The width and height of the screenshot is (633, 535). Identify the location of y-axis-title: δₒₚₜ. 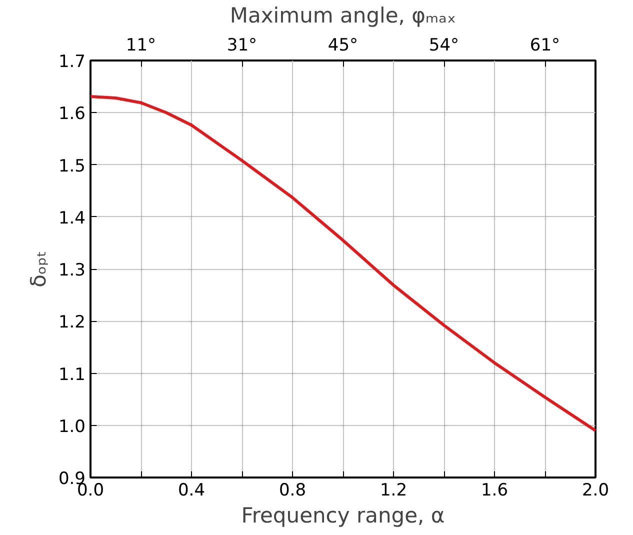
(38, 269).